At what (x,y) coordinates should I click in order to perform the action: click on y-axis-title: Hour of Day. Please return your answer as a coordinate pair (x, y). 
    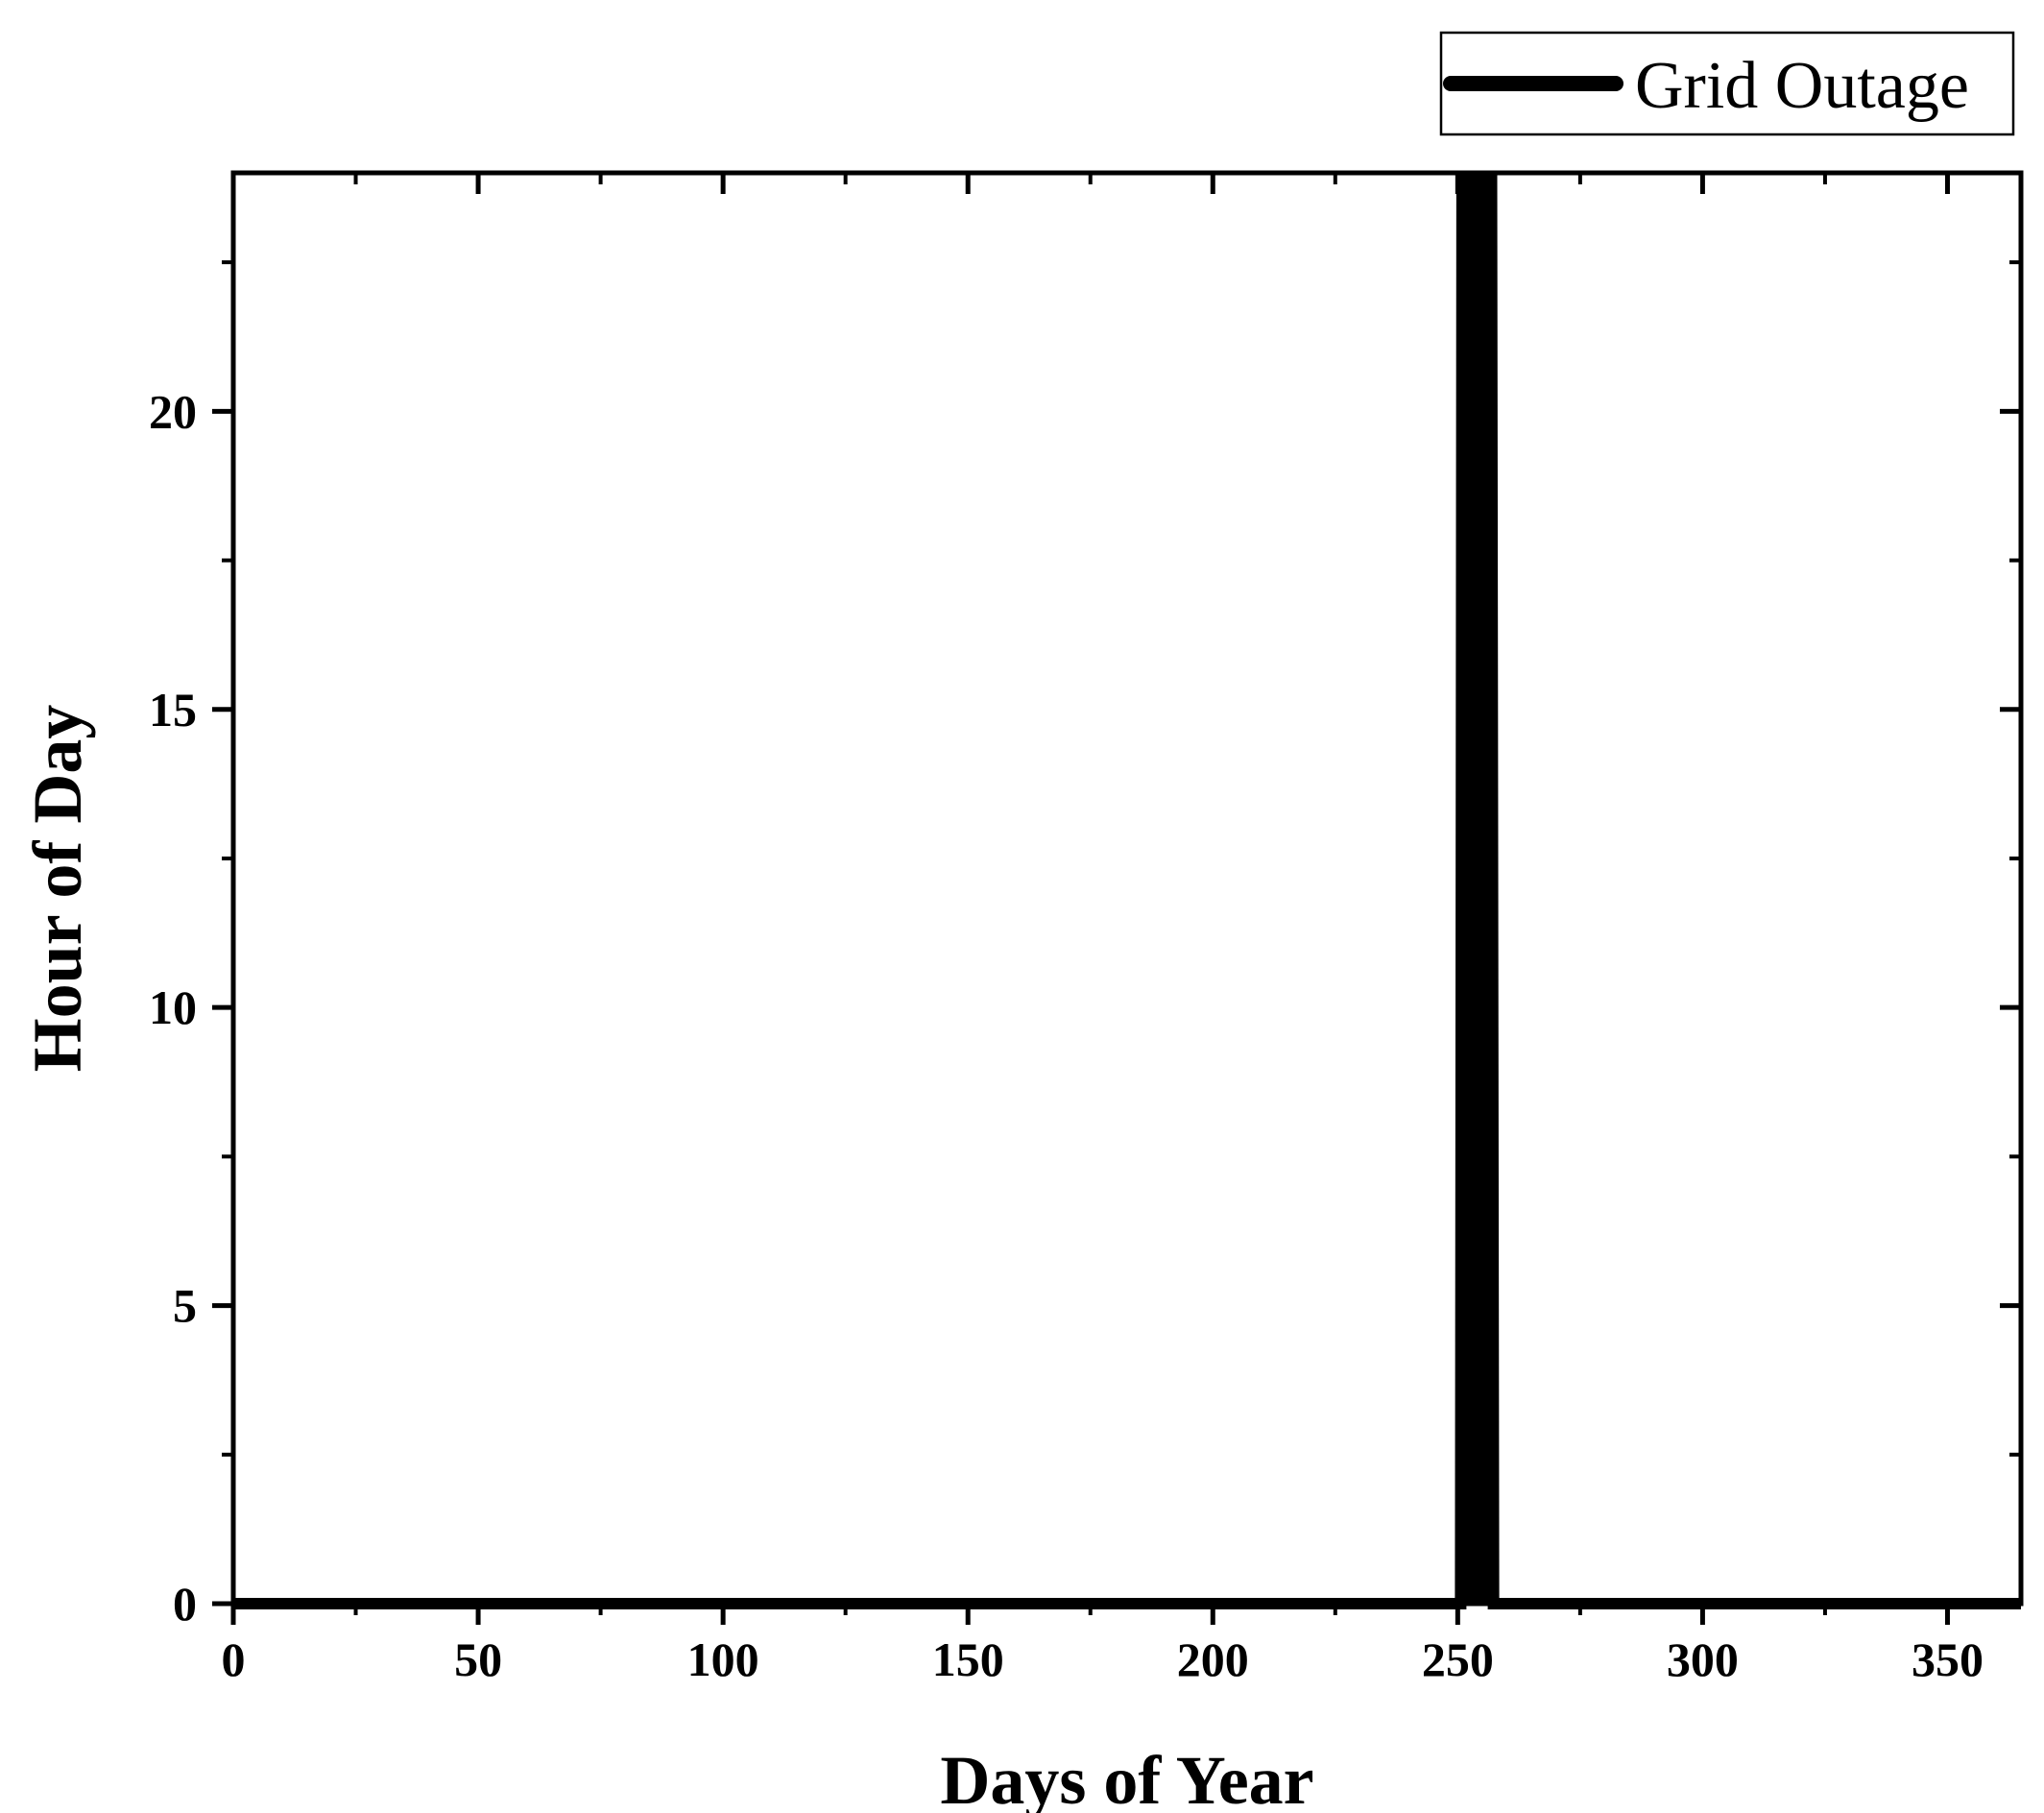
    Looking at the image, I should click on (57, 889).